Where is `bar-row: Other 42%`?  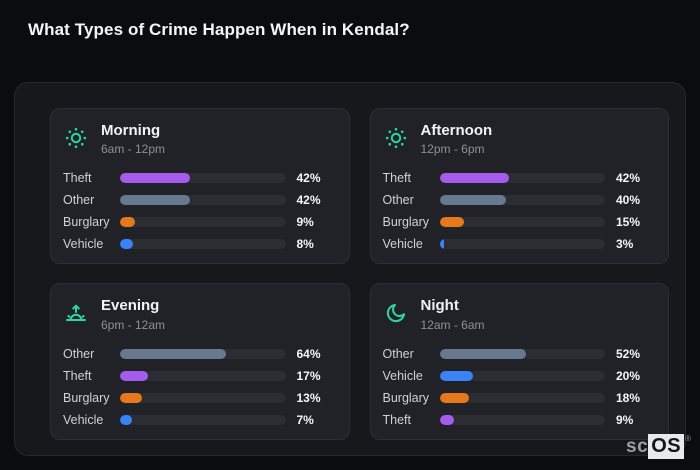 bar-row: Other 42% is located at coordinates (199, 200).